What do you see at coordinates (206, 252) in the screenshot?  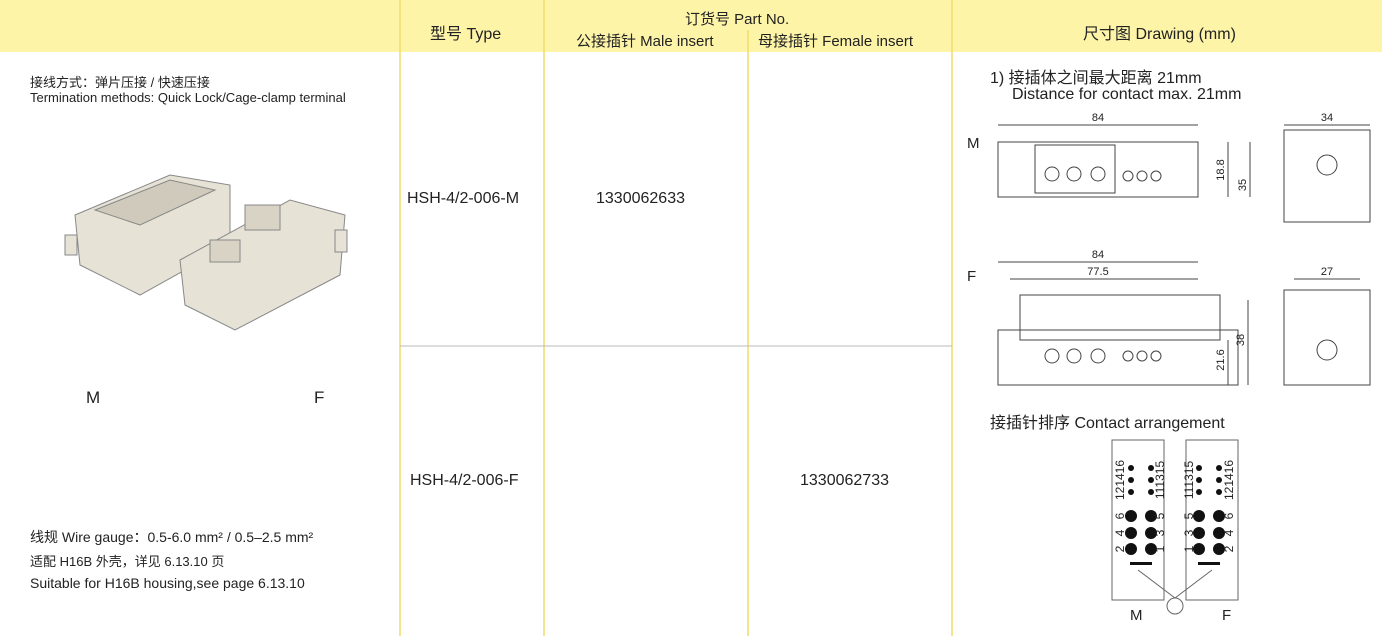 I see `product-image` at bounding box center [206, 252].